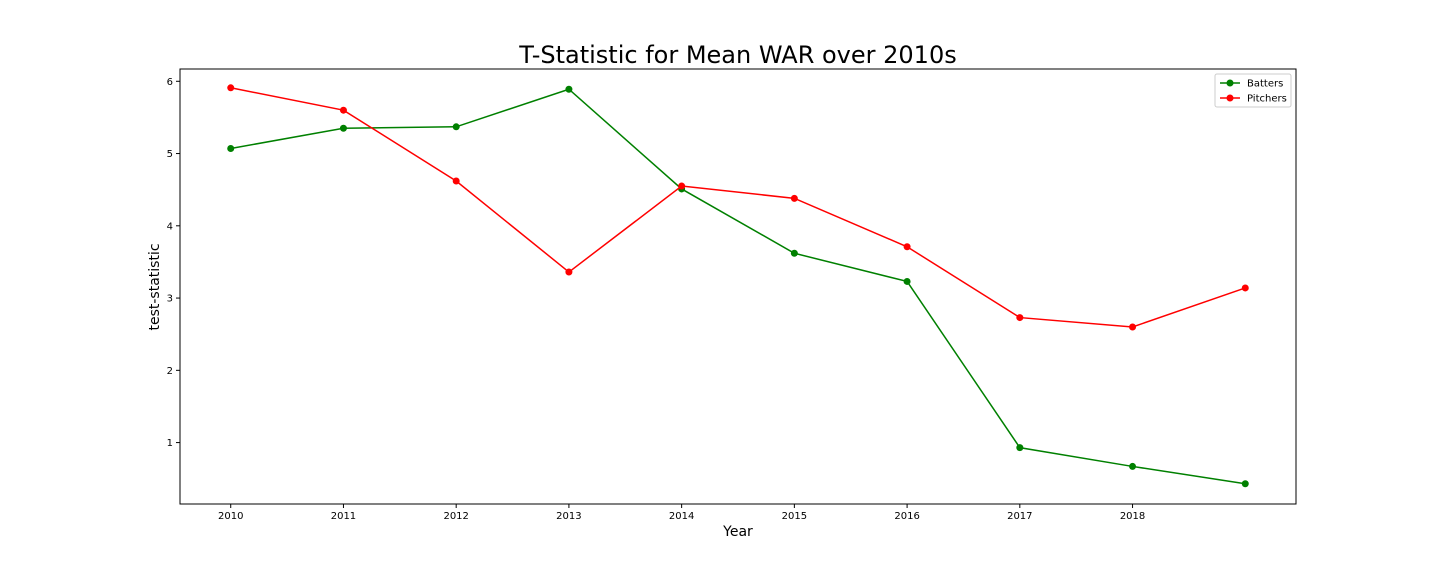  What do you see at coordinates (1230, 98) in the screenshot?
I see `legend-marker-pitchers` at bounding box center [1230, 98].